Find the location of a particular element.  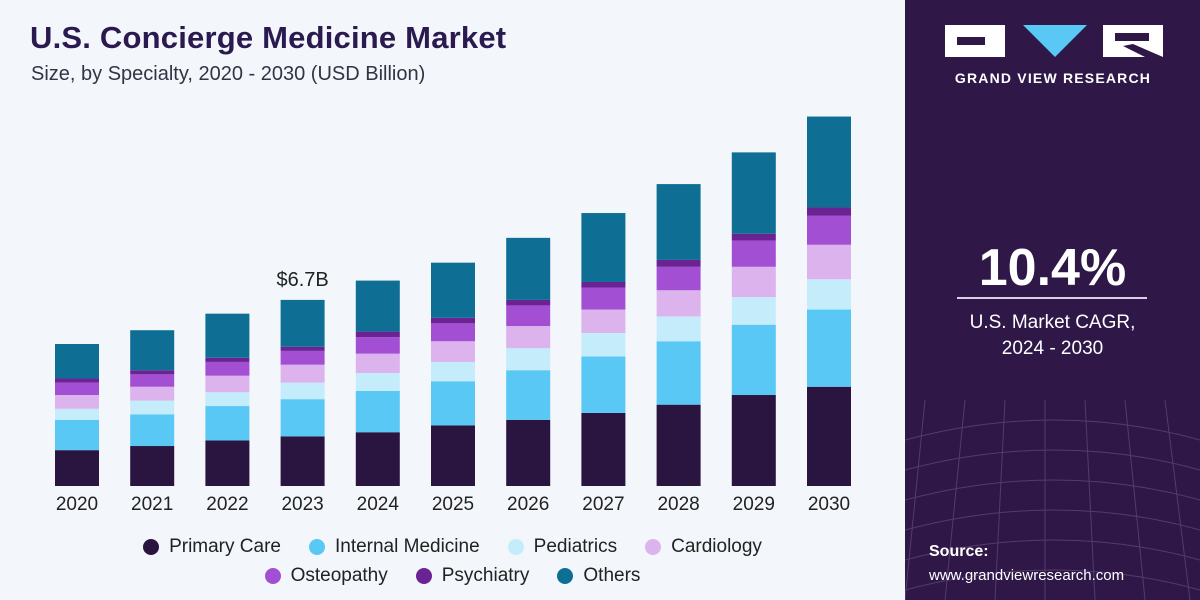

legend-label-pediatrics: Pediatrics is located at coordinates (575, 546).